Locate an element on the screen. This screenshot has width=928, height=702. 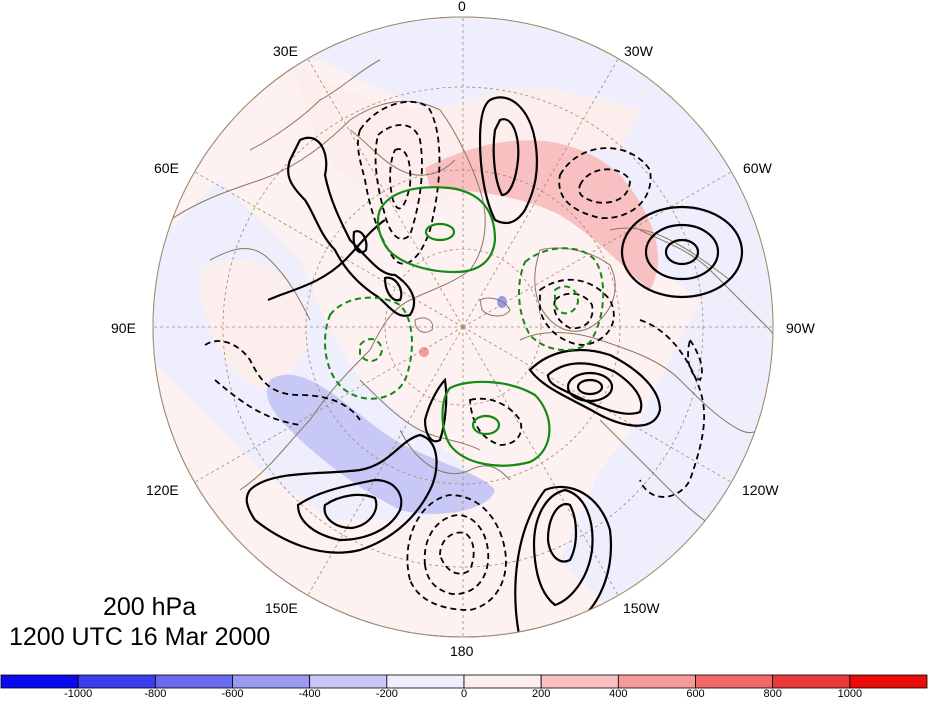
lon-label-30w: 30W is located at coordinates (638, 51).